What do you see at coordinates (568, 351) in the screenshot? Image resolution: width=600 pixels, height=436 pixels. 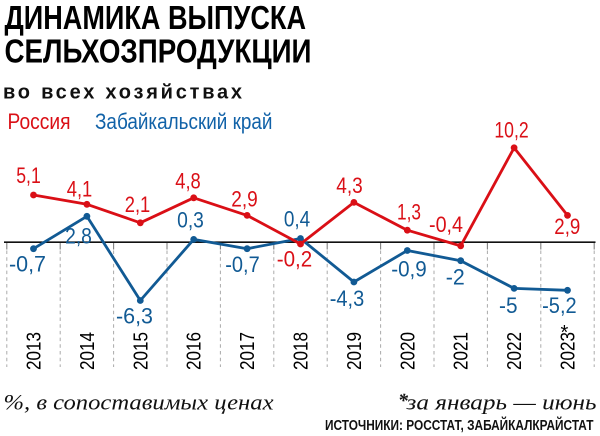 I see `svg-text: 2023` at bounding box center [568, 351].